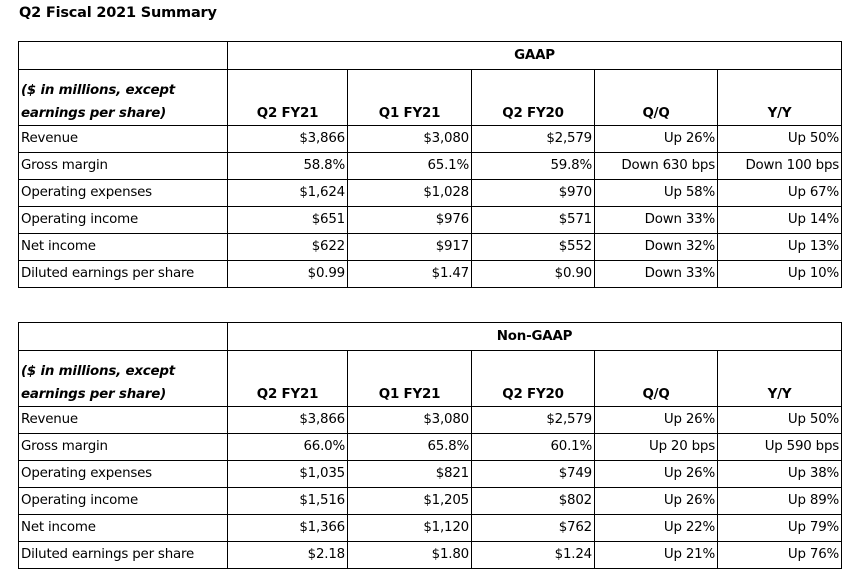 This screenshot has height=569, width=857. Describe the element at coordinates (409, 555) in the screenshot. I see `table-cell: $1.80` at that location.